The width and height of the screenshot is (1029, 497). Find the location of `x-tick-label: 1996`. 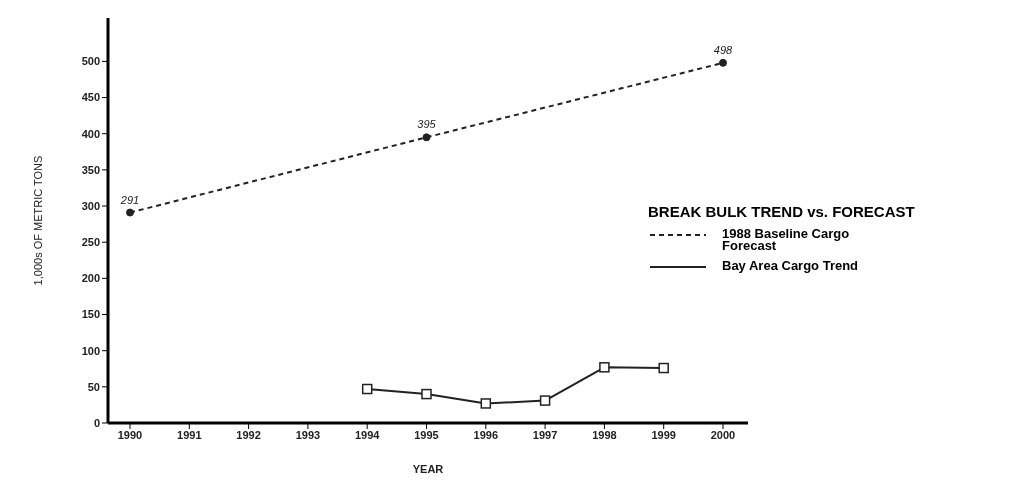

x-tick-label: 1996 is located at coordinates (486, 434).